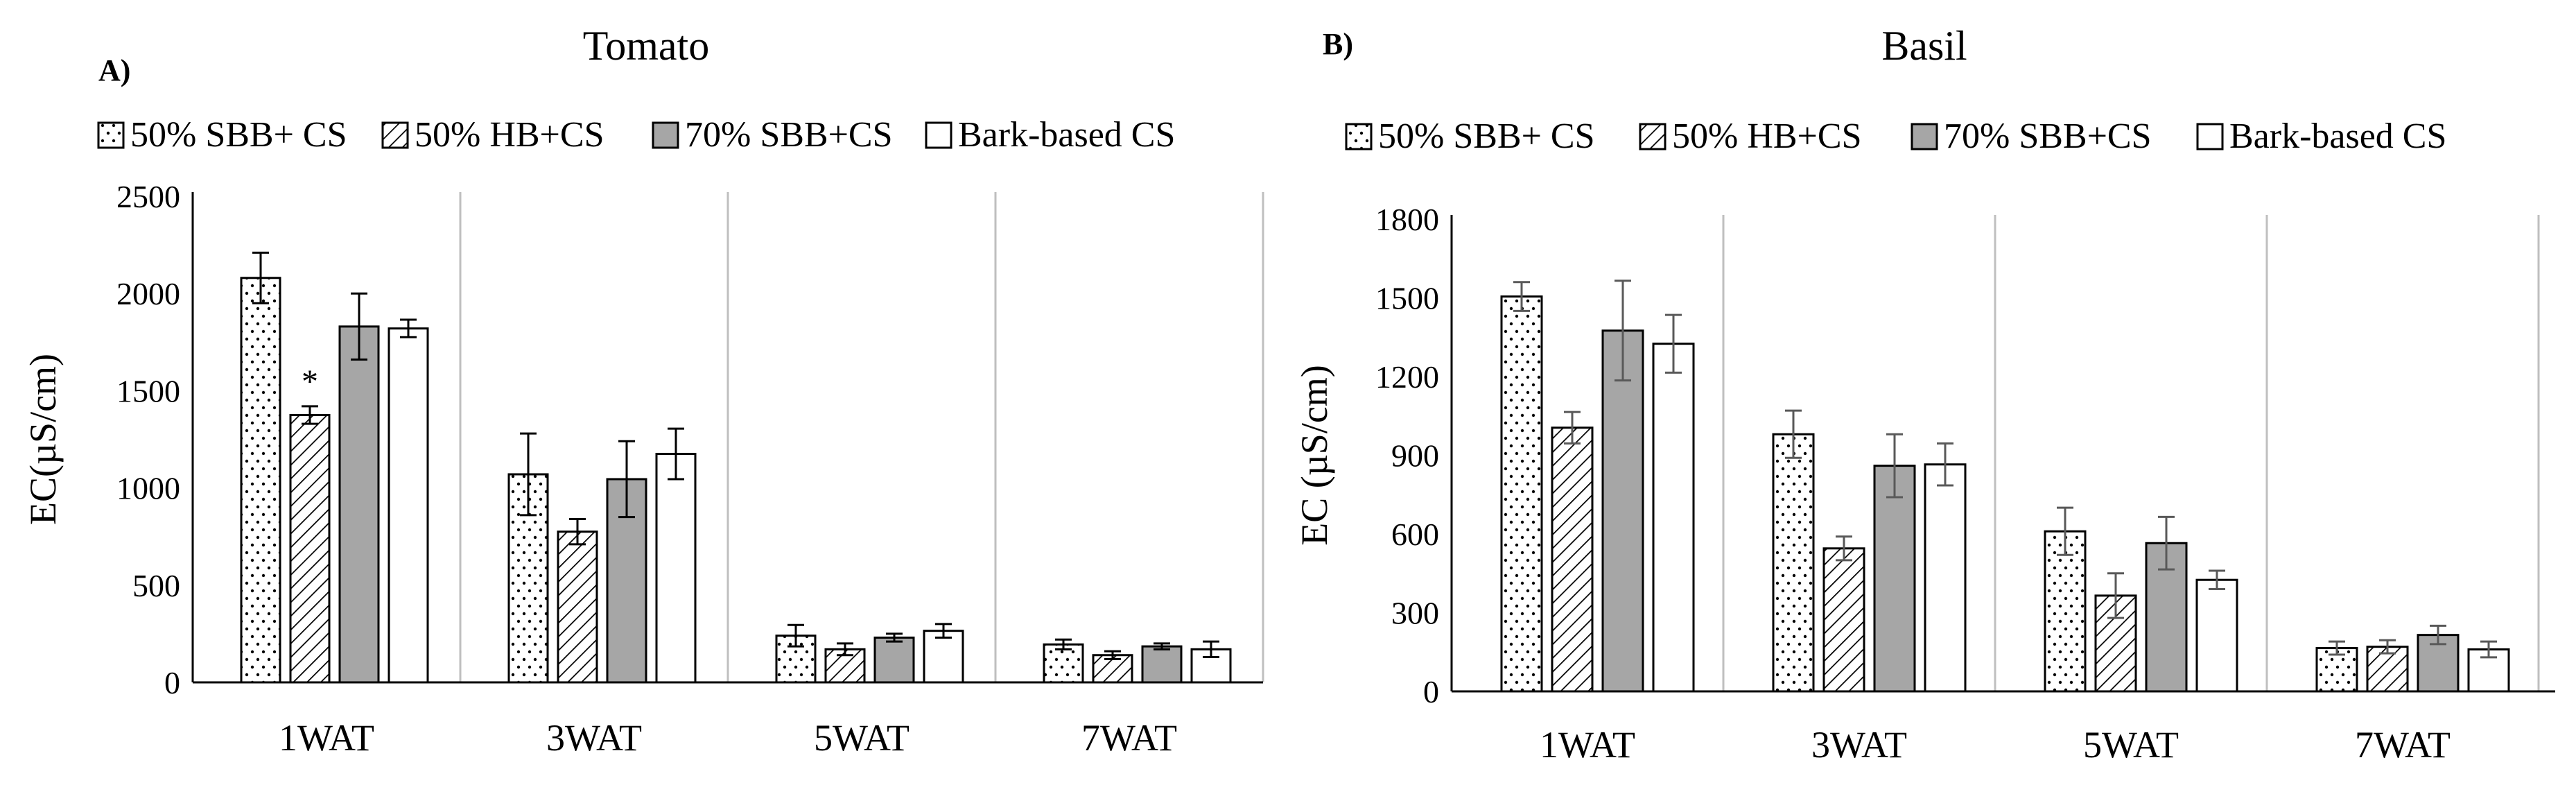 The width and height of the screenshot is (2576, 794). What do you see at coordinates (148, 293) in the screenshot?
I see `y-tick-label: 2000` at bounding box center [148, 293].